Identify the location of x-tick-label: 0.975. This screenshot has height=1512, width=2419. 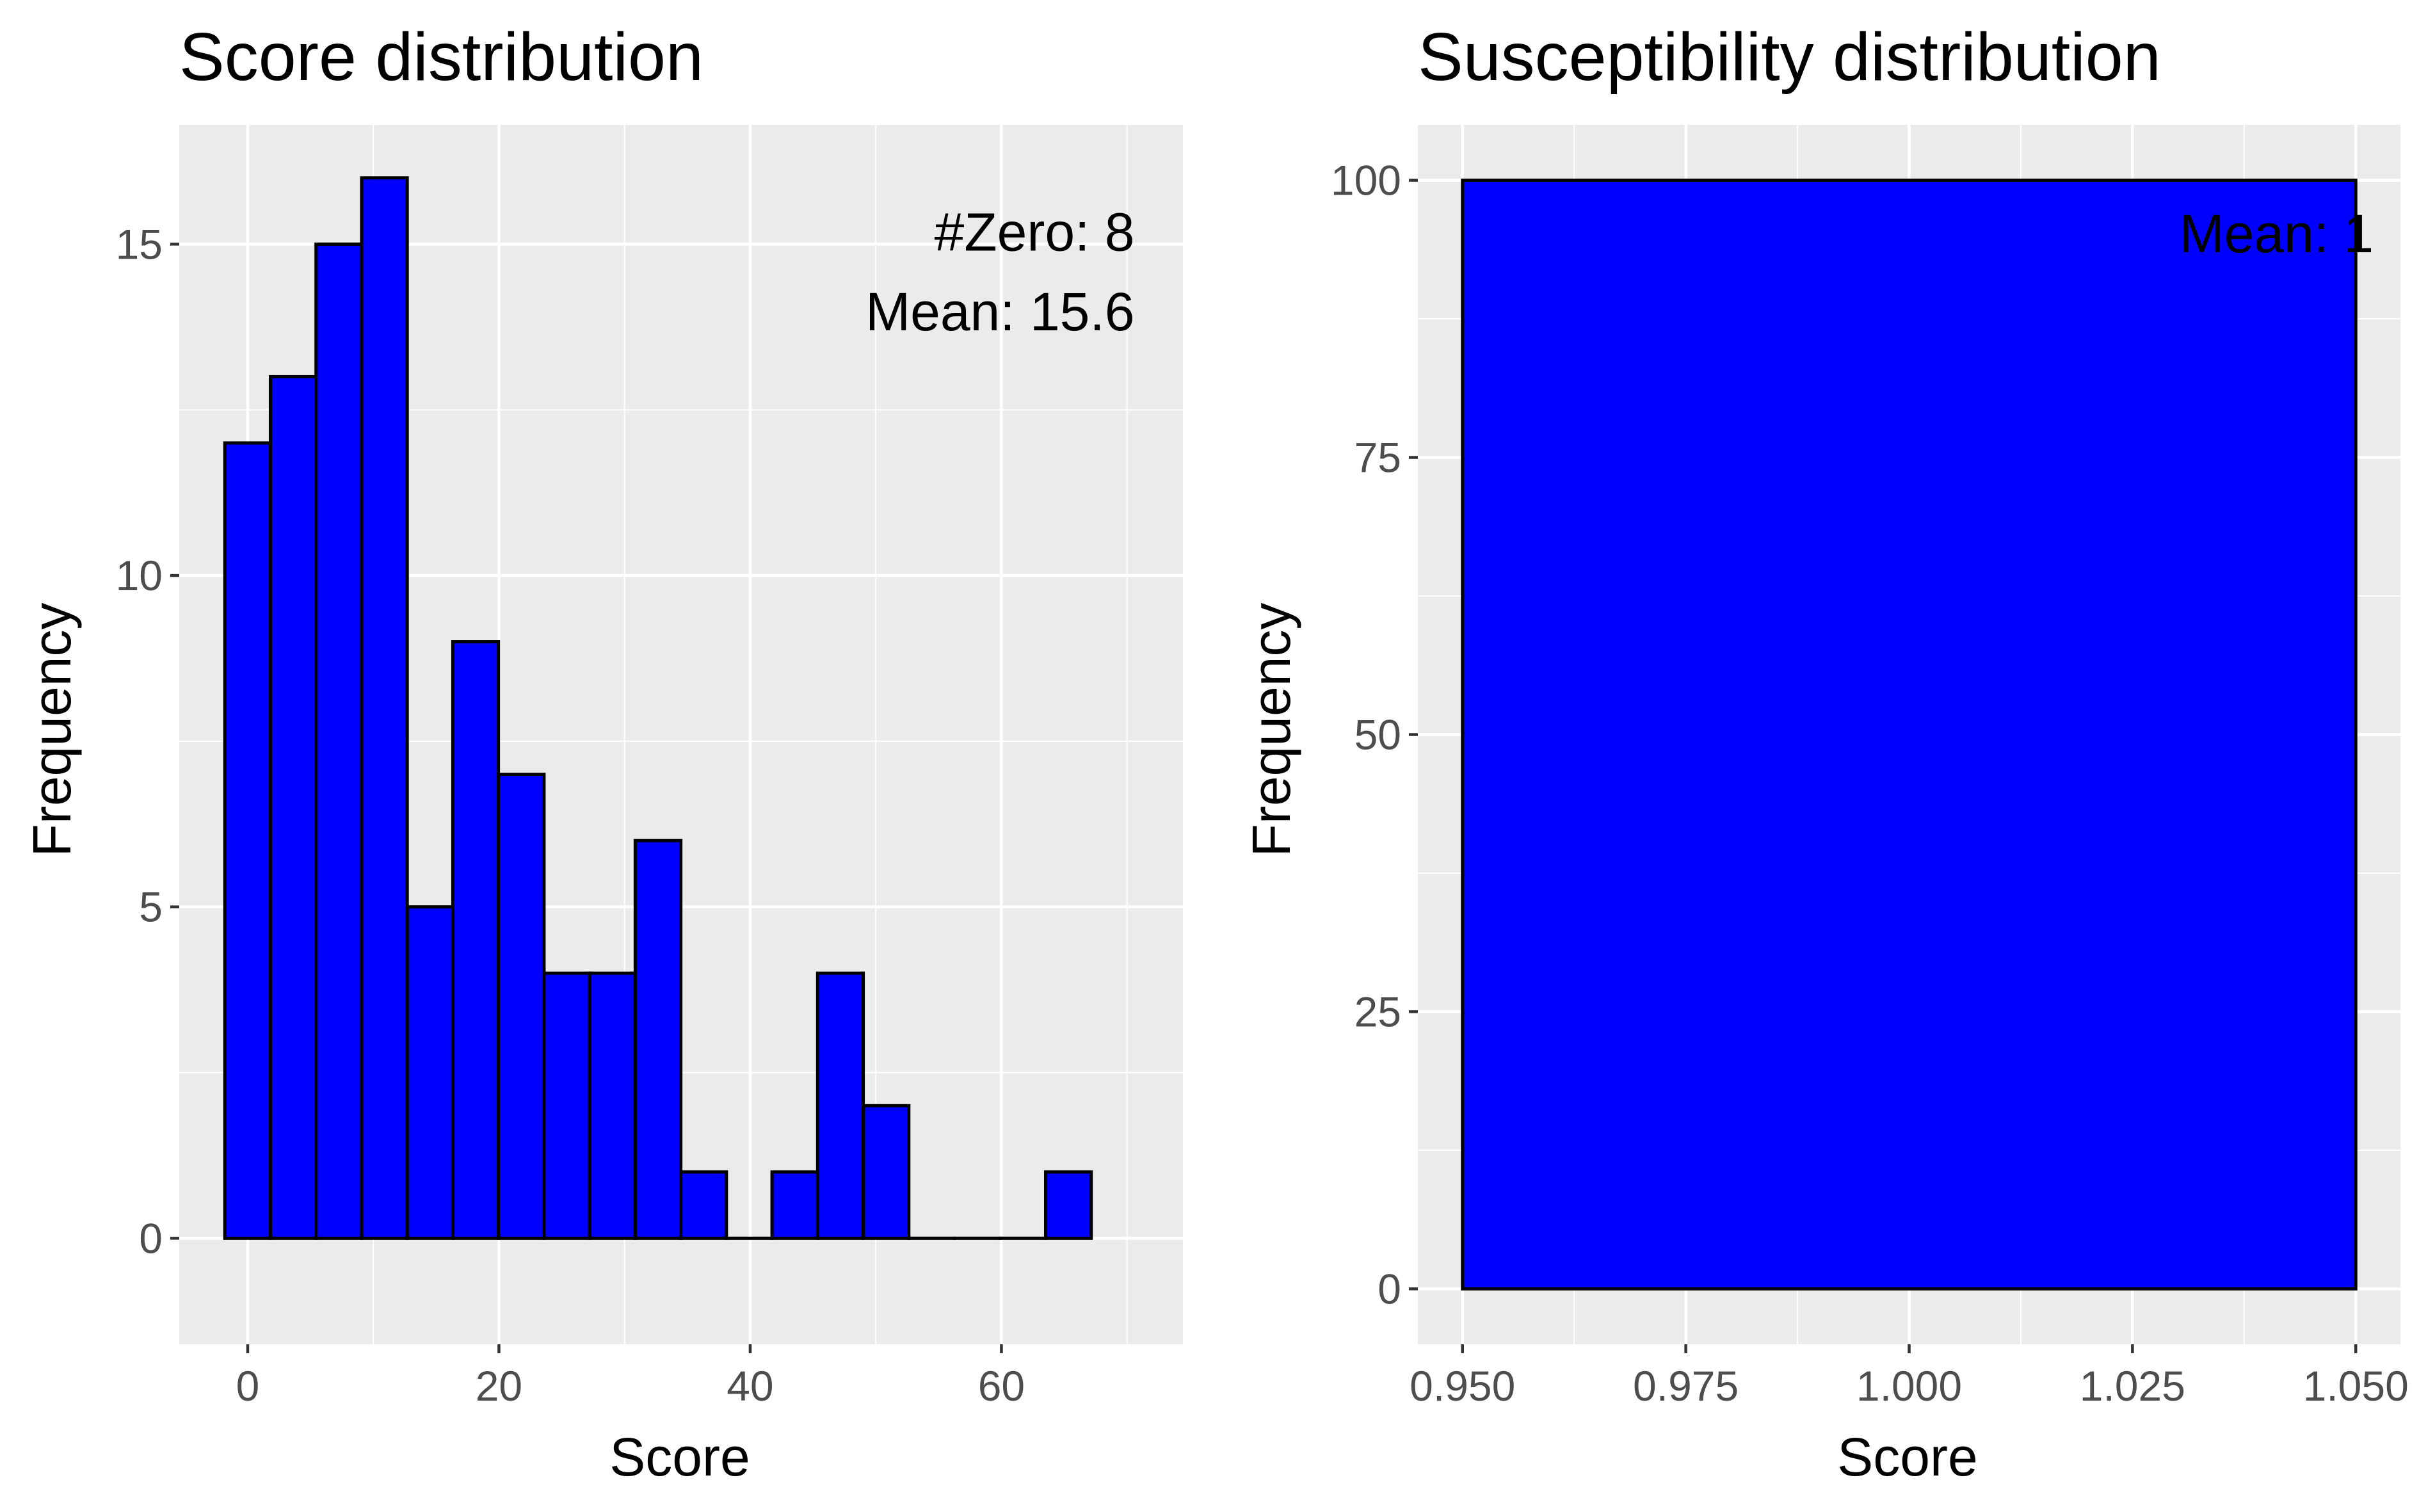
(1686, 1386).